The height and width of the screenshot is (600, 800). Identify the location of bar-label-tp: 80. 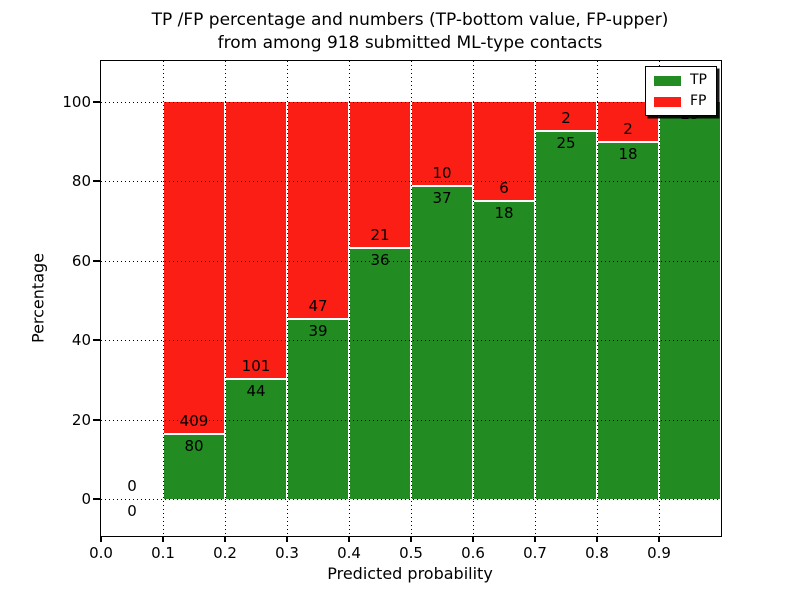
(194, 446).